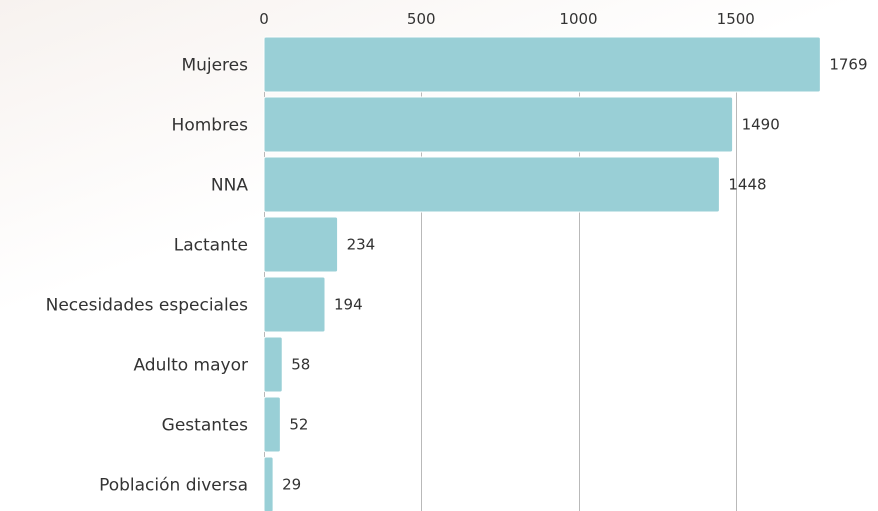 Image resolution: width=878 pixels, height=511 pixels. I want to click on x-tick-label: 500, so click(421, 19).